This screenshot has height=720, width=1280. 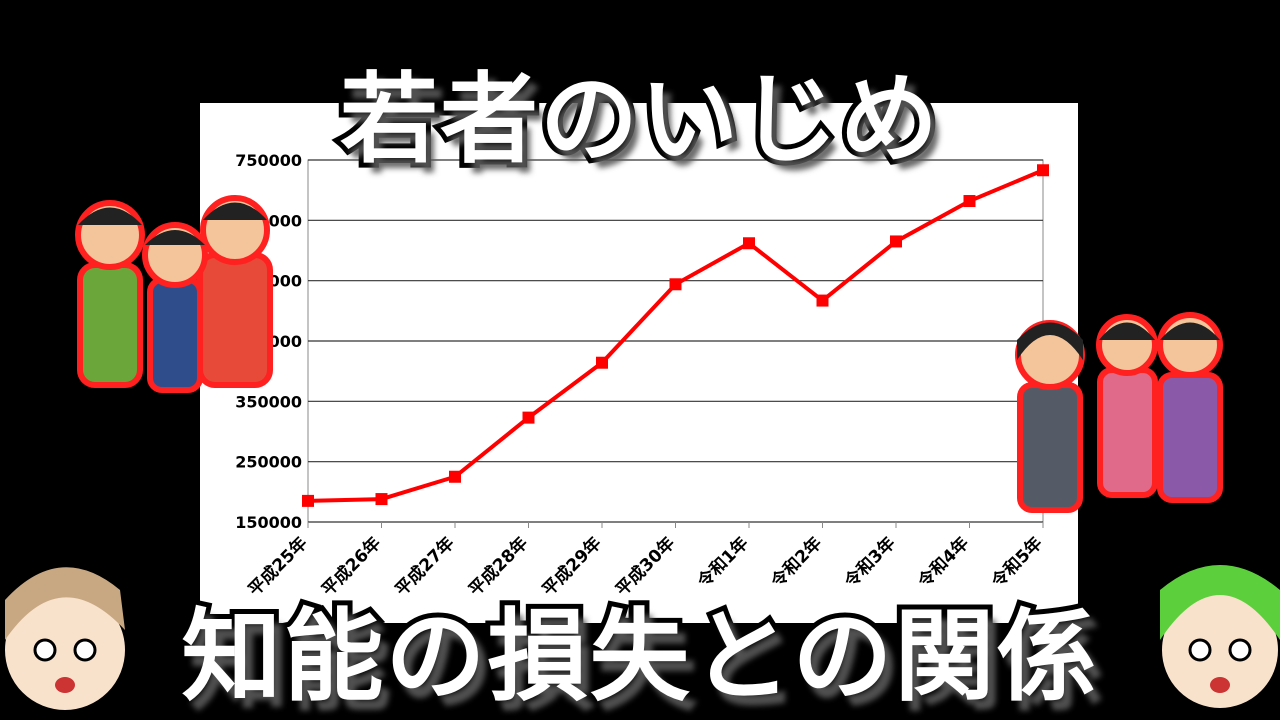 I want to click on crying-girl-gossip-illustration, so click(x=1119, y=412).